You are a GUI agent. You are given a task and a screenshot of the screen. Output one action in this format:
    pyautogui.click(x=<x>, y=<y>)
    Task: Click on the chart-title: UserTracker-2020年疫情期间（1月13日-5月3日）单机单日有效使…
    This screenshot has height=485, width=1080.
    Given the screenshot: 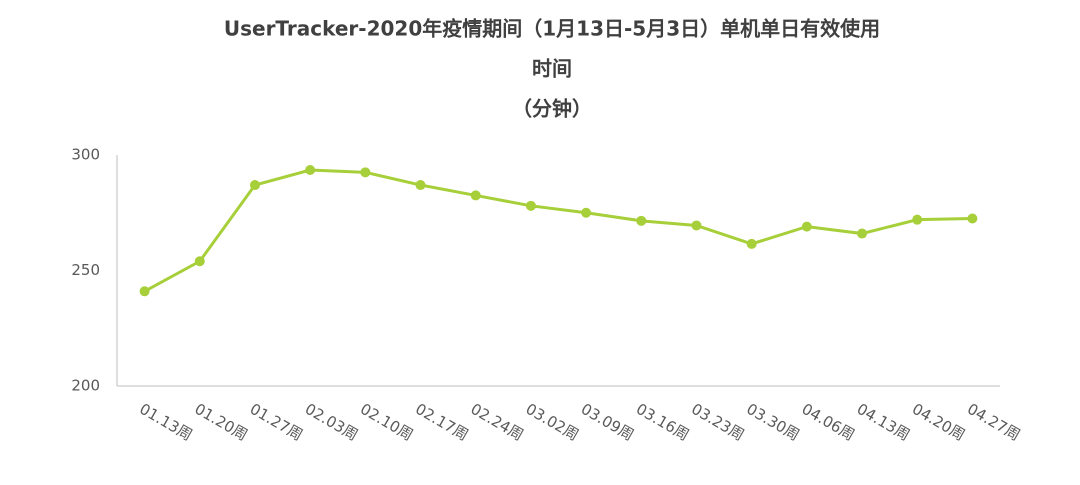 What is the action you would take?
    pyautogui.click(x=552, y=29)
    